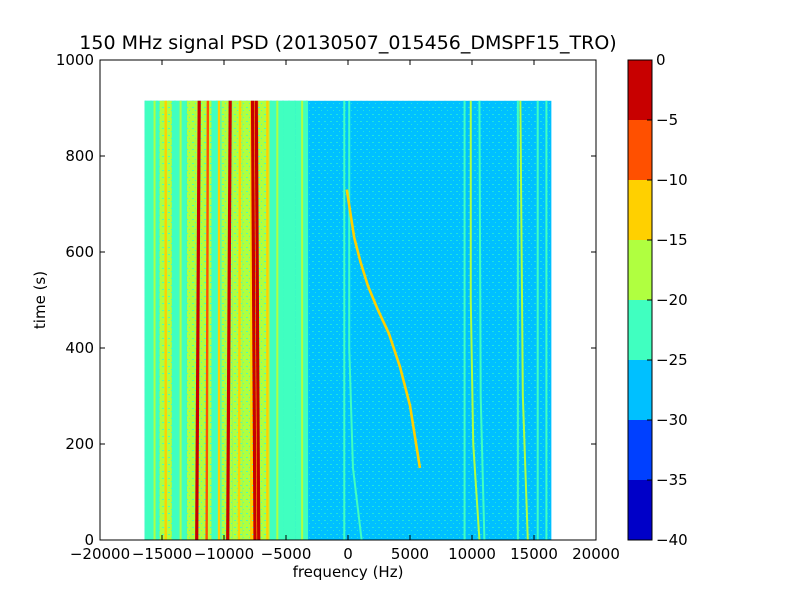 The image size is (800, 600). I want to click on x-tick-label: 15000, so click(534, 554).